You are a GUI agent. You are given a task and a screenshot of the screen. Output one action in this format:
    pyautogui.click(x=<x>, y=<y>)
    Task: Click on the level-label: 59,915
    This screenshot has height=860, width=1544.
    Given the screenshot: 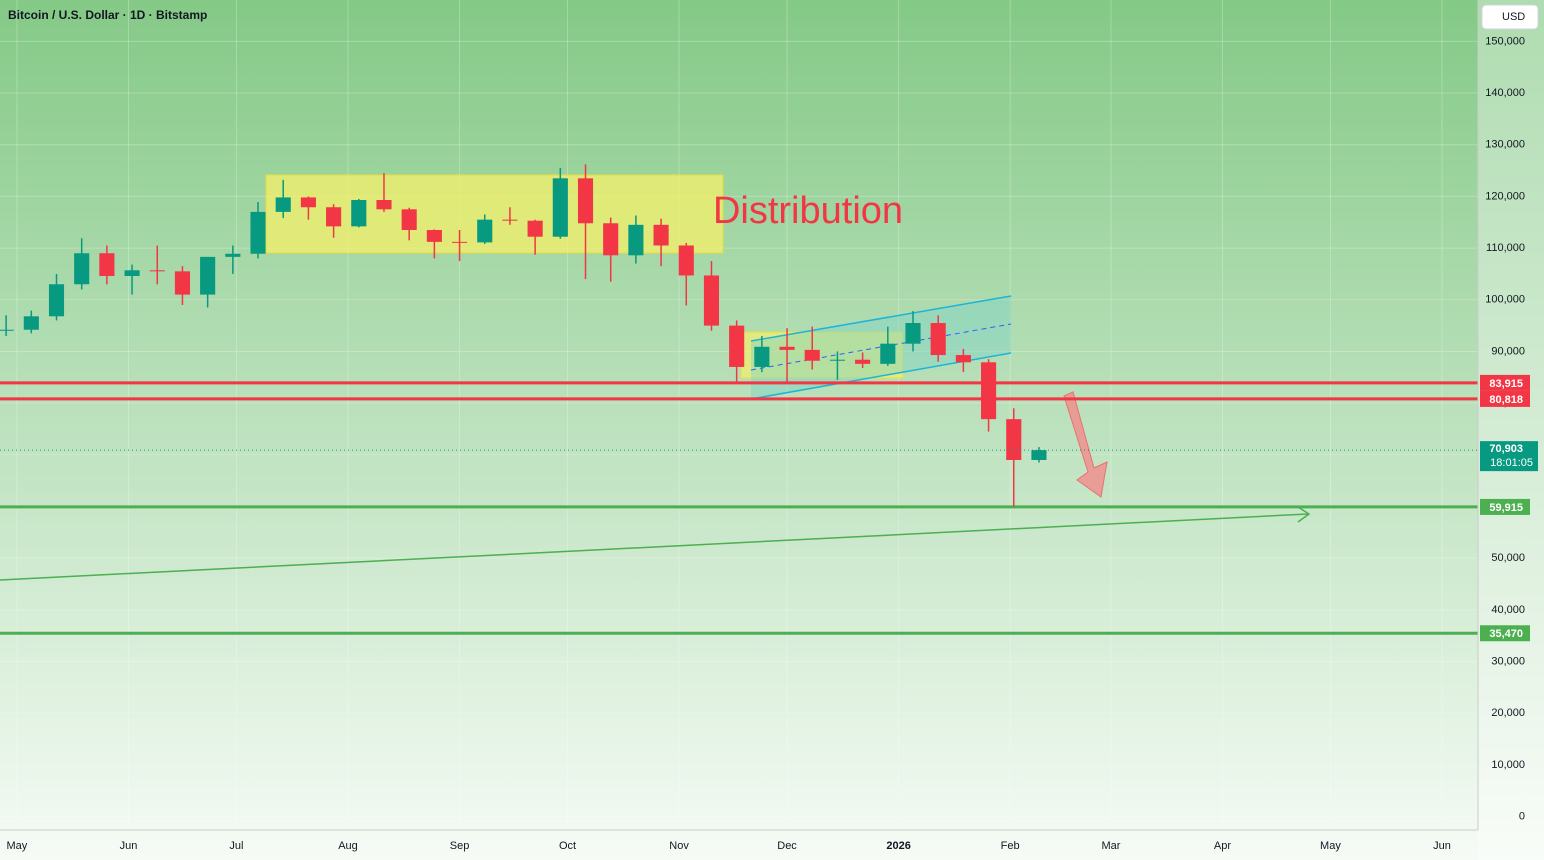 What is the action you would take?
    pyautogui.click(x=1506, y=508)
    